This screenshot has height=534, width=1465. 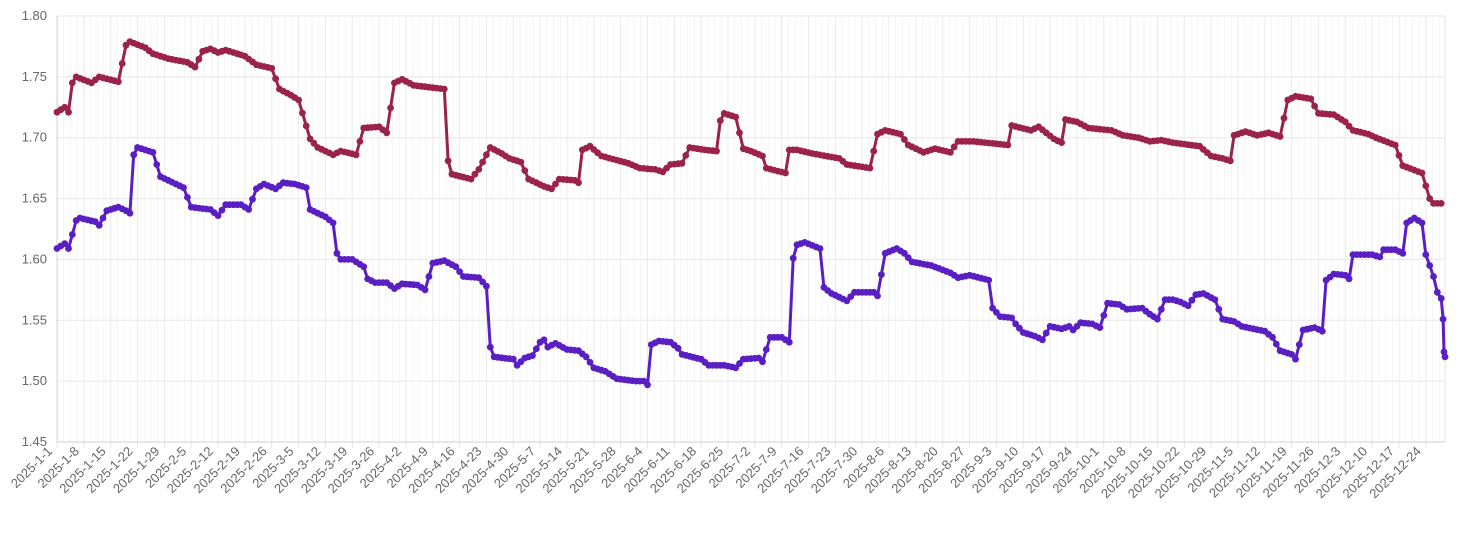 I want to click on y-tick-label: 1.70, so click(x=34, y=137).